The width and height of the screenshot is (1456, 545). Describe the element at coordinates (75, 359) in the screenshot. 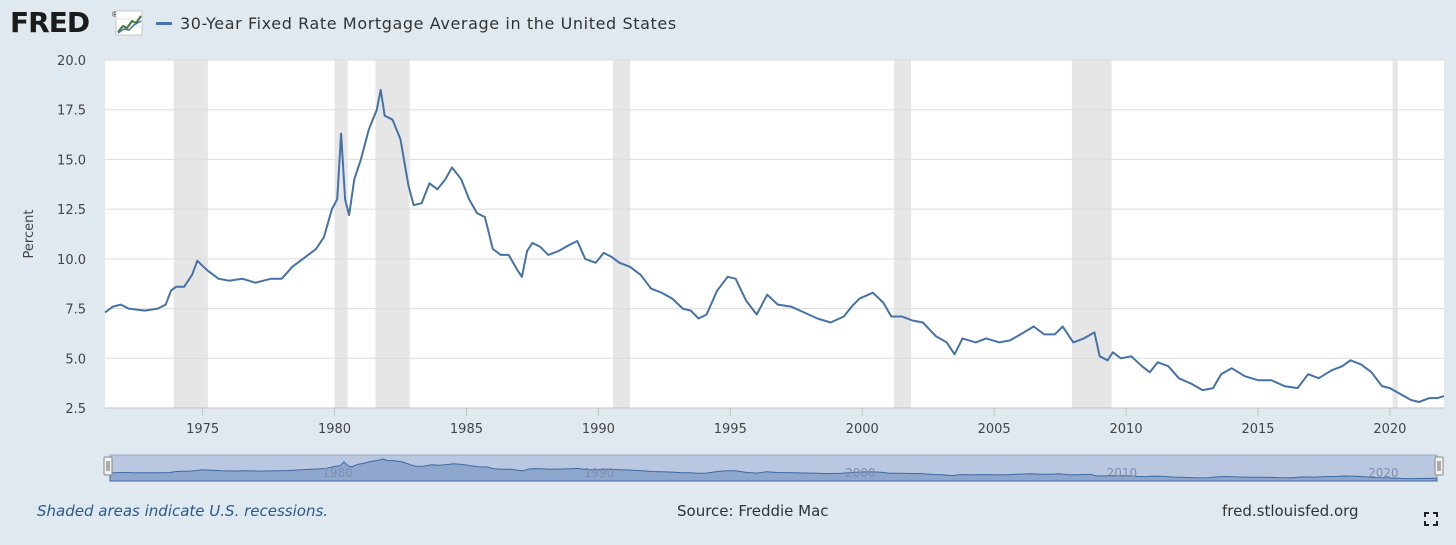

I see `y-tick-label: 5.0` at that location.